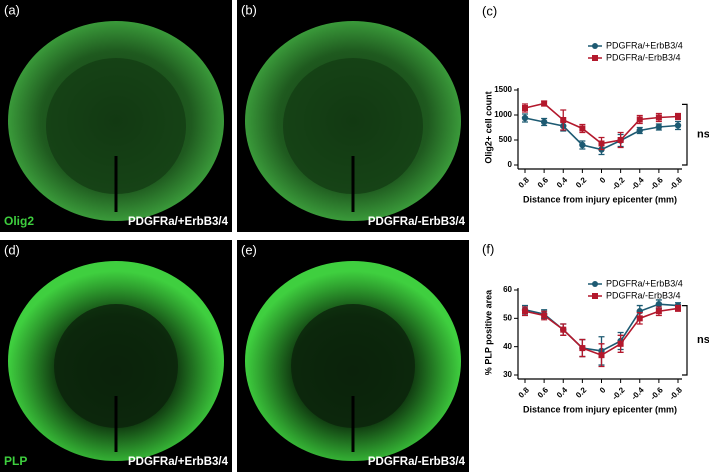 The image size is (709, 472). I want to click on y-tick-label: 30, so click(507, 374).